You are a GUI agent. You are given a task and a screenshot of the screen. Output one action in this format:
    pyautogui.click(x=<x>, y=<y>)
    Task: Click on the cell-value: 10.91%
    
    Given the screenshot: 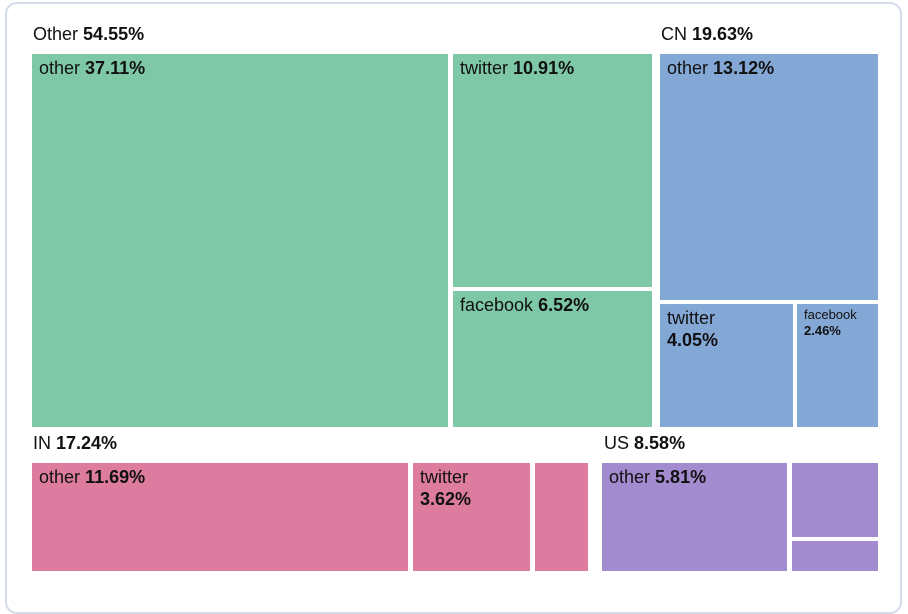 What is the action you would take?
    pyautogui.click(x=544, y=68)
    